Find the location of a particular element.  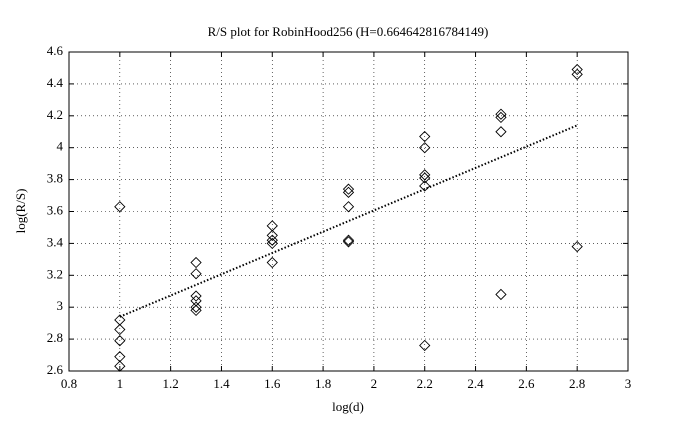

x-tick-label: 2.4 is located at coordinates (475, 383).